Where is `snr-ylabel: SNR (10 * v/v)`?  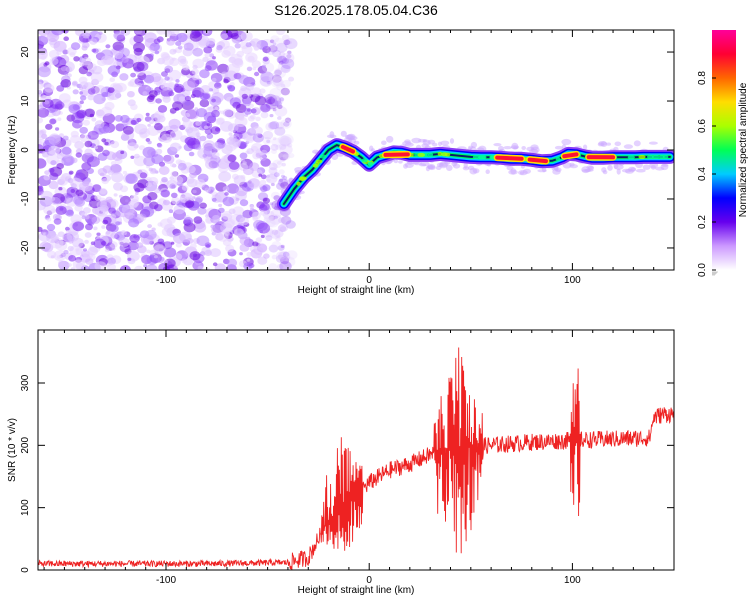
snr-ylabel: SNR (10 * v/v) is located at coordinates (12, 450).